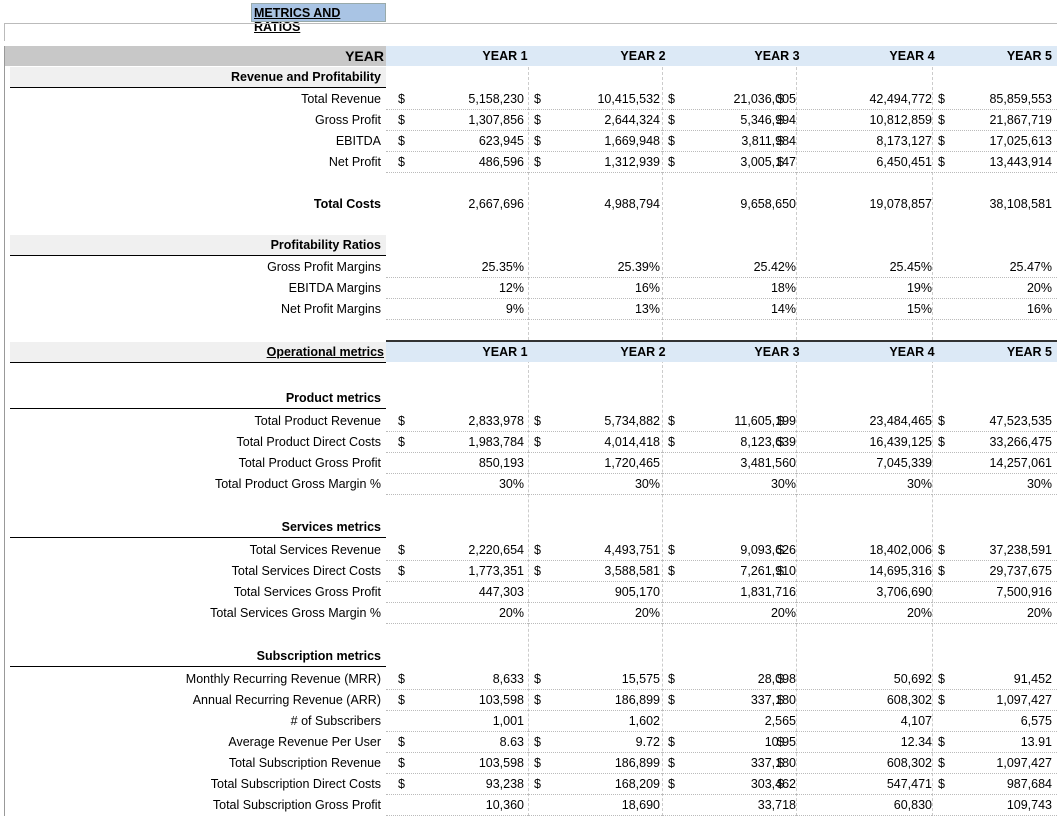 The width and height of the screenshot is (1057, 816). What do you see at coordinates (496, 99) in the screenshot?
I see `revenue-row-1-value-1: 5,158,230` at bounding box center [496, 99].